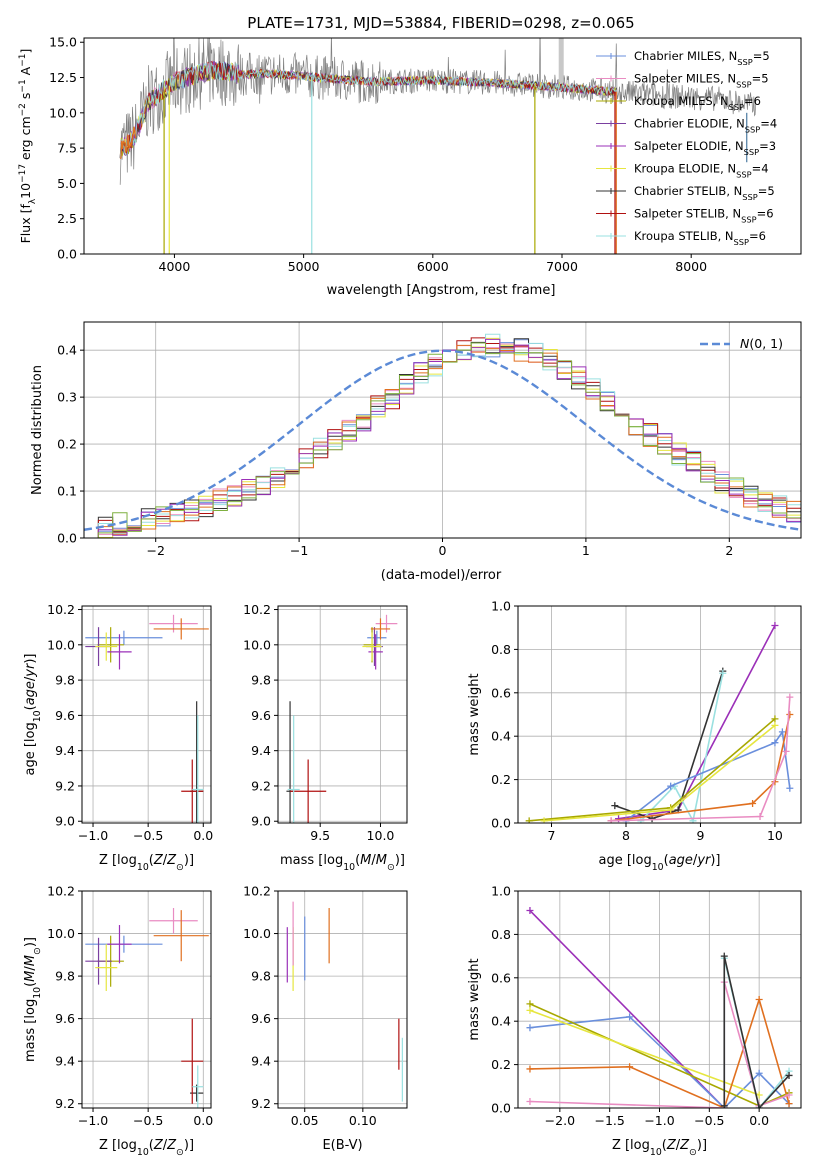 This screenshot has height=1170, width=819. I want to click on plot-mass_vs_EBV: 0.05 0.10 9.2 9.4 9.6 9.8 10.0 10.2 E(B-V), so click(325, 1018).